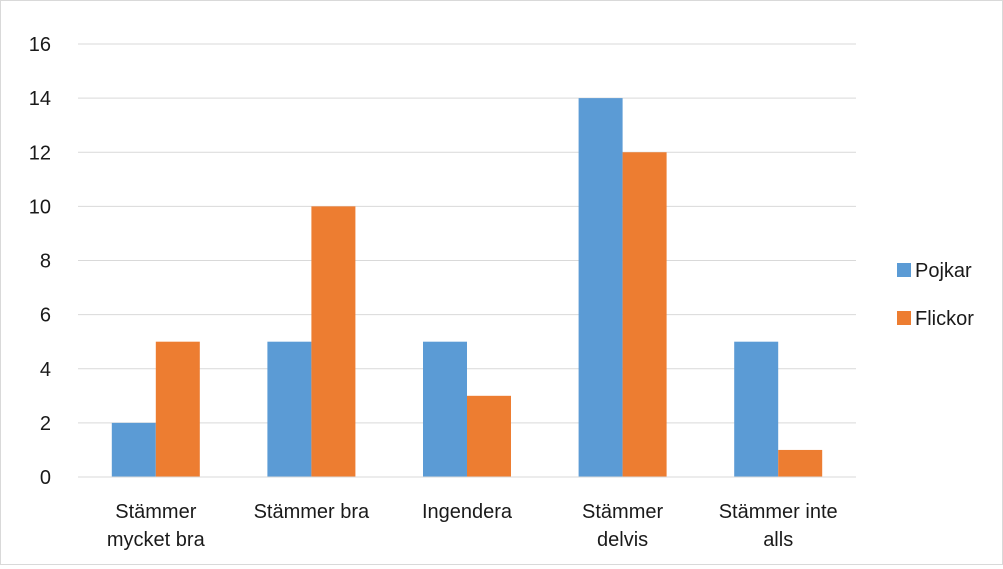  I want to click on x-category-label-line: mycket bra, so click(156, 540).